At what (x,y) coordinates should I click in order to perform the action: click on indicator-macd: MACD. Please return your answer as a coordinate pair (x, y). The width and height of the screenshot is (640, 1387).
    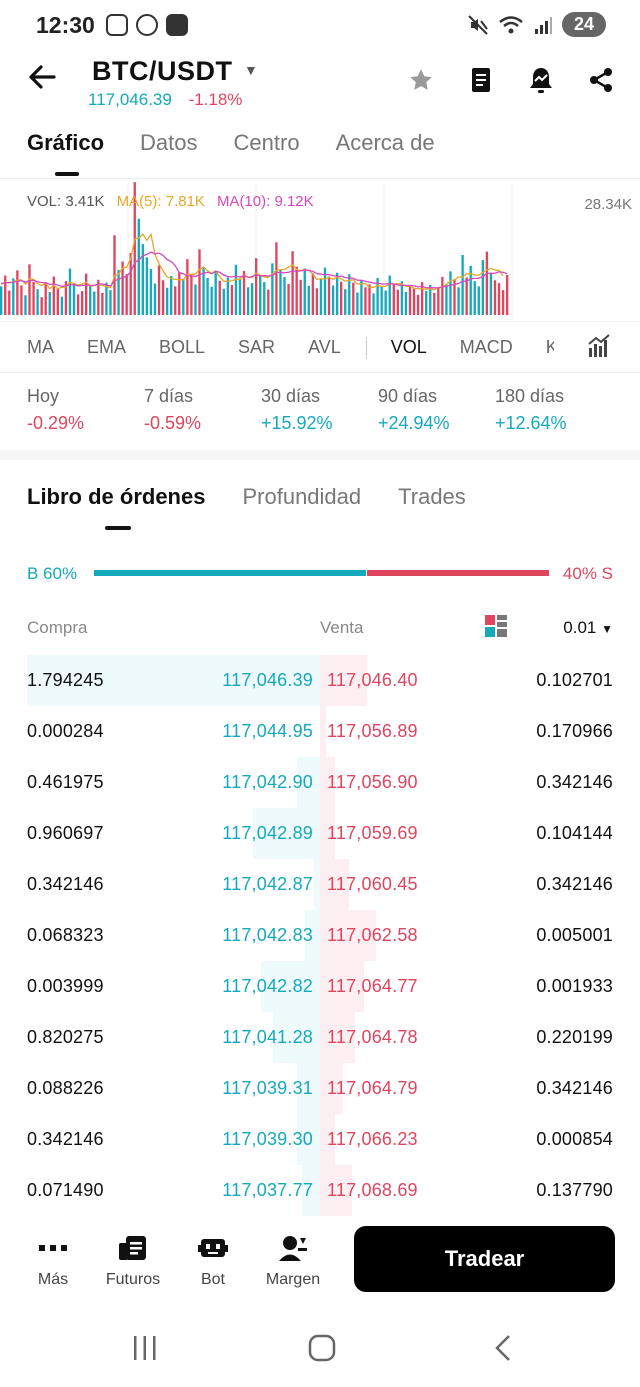
    Looking at the image, I should click on (486, 347).